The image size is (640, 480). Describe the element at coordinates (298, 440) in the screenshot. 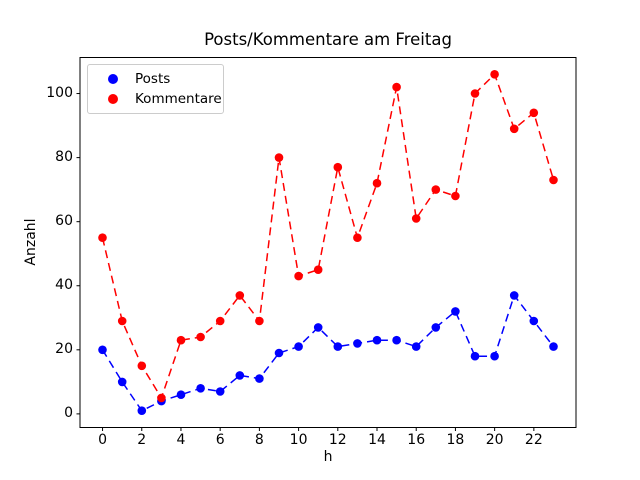

I see `x-tick-label: 10` at that location.